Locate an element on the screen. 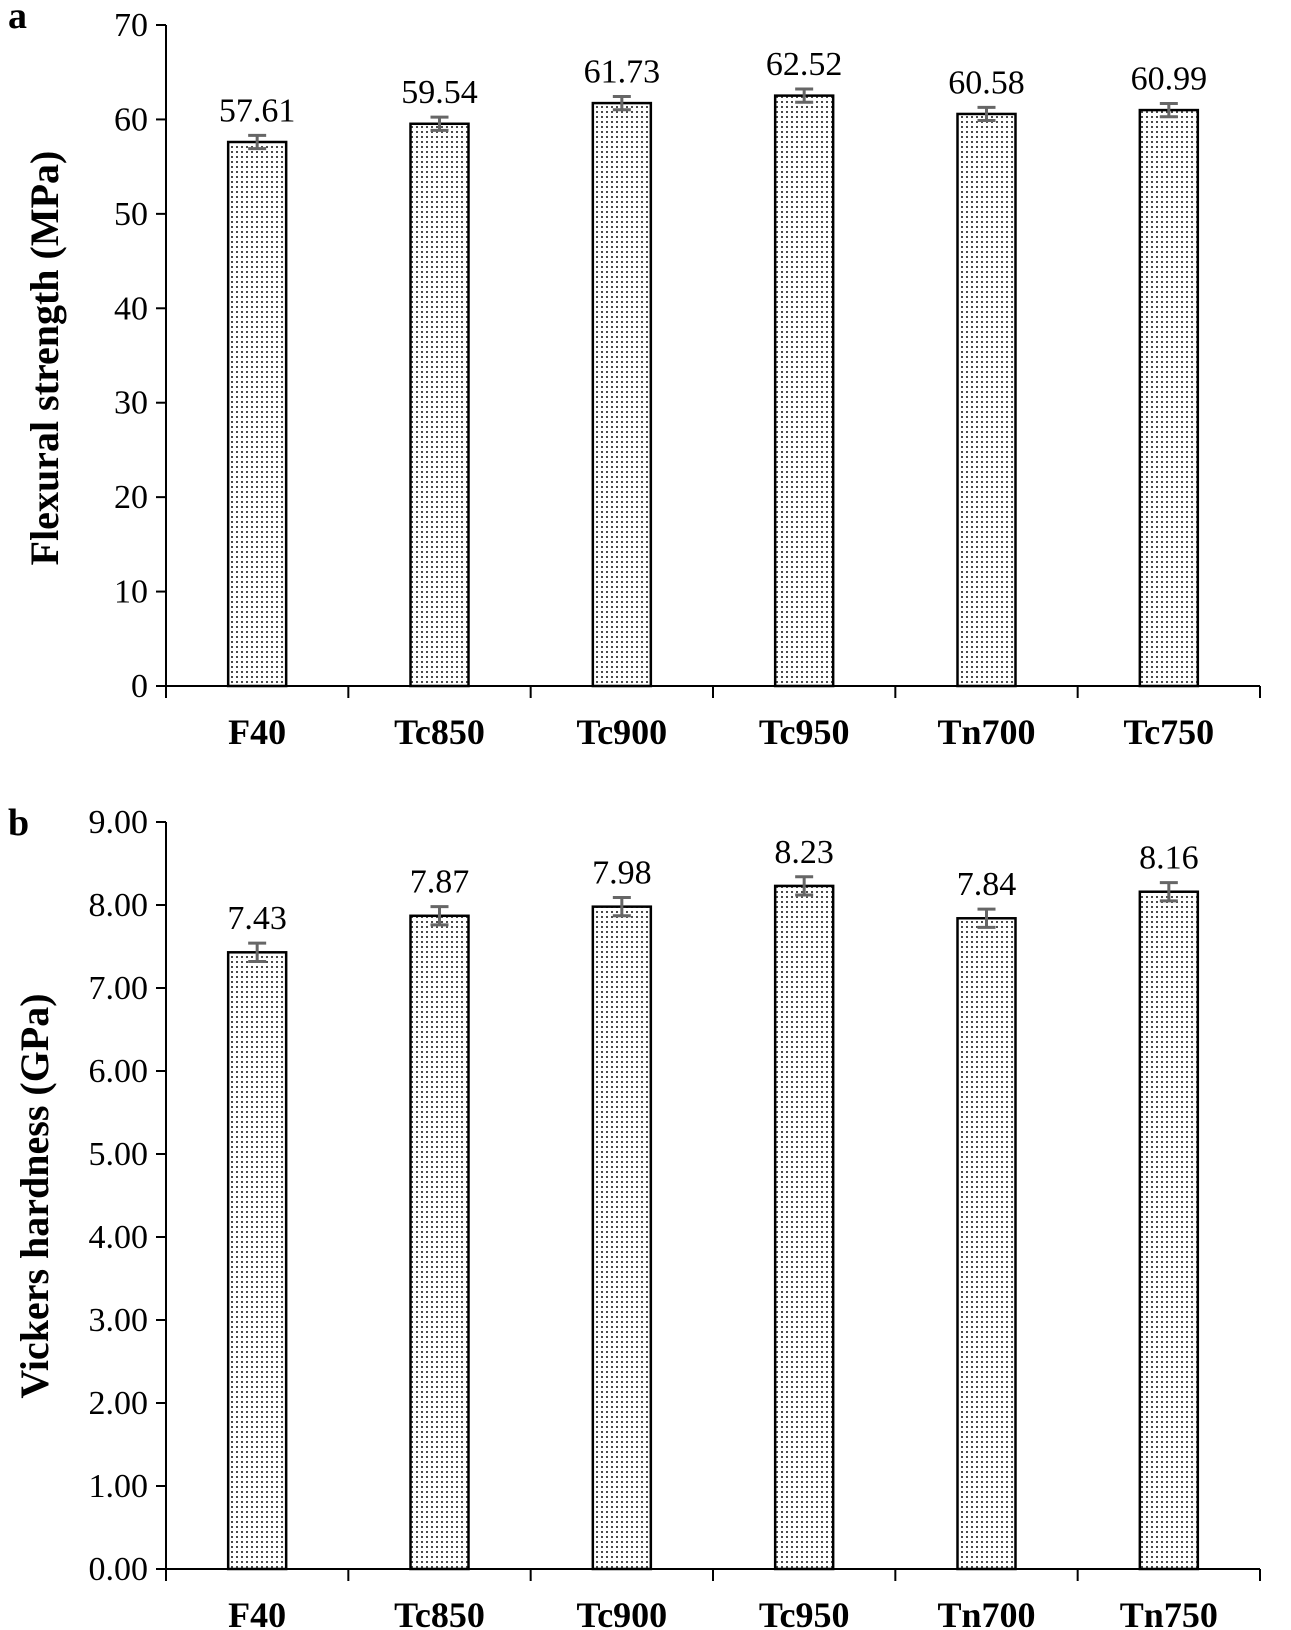 This screenshot has width=1291, height=1630. data-label: 59.54 is located at coordinates (439, 92).